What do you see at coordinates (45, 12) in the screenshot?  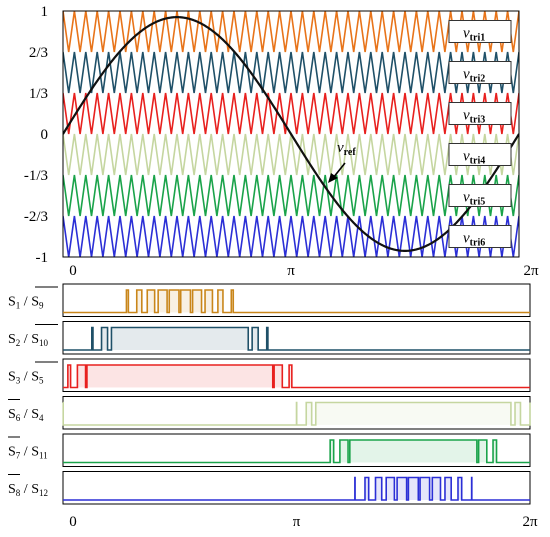 I see `y-tick-label: 1` at bounding box center [45, 12].